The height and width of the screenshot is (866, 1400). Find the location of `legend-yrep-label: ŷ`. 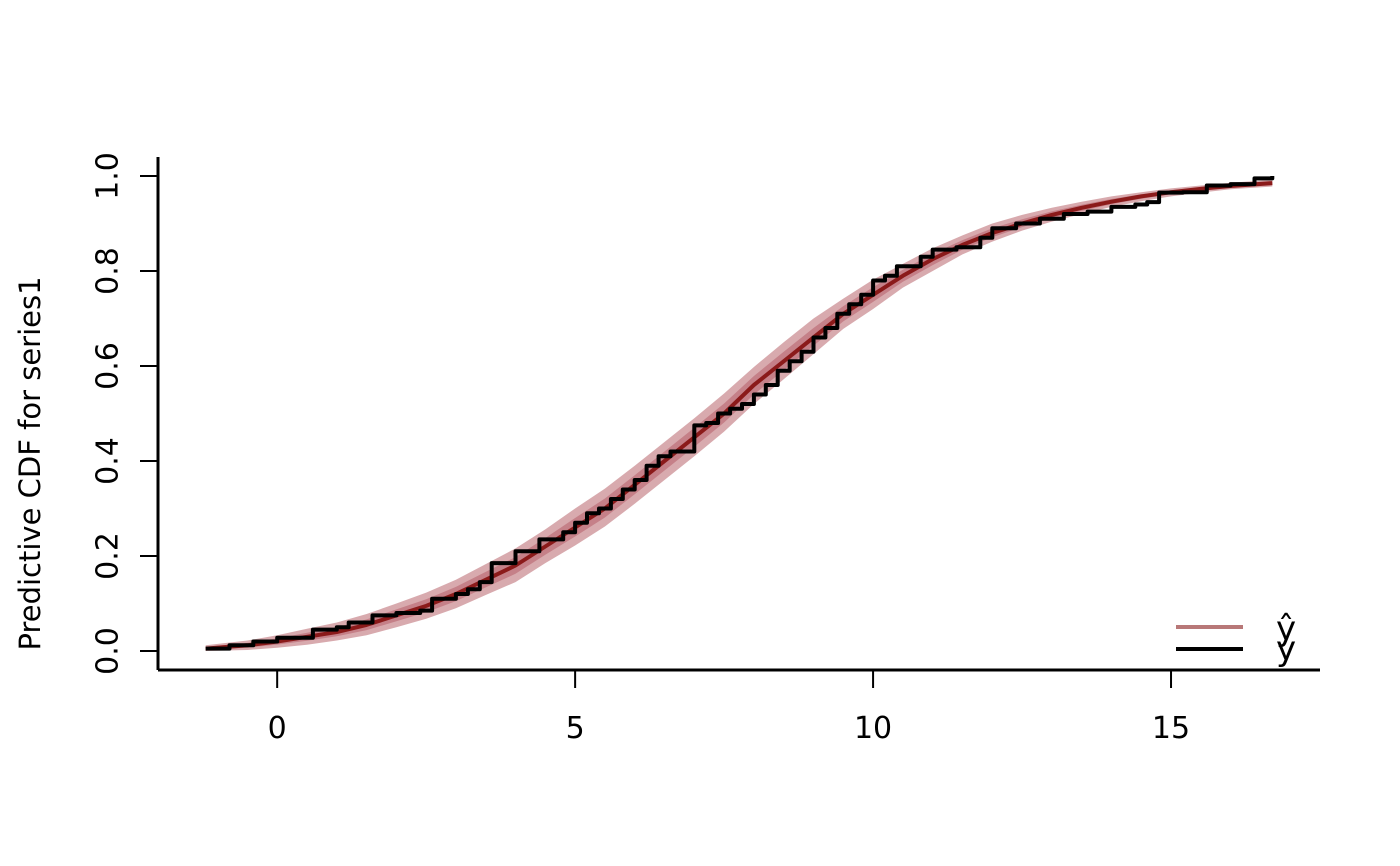

legend-yrep-label: ŷ is located at coordinates (1286, 629).